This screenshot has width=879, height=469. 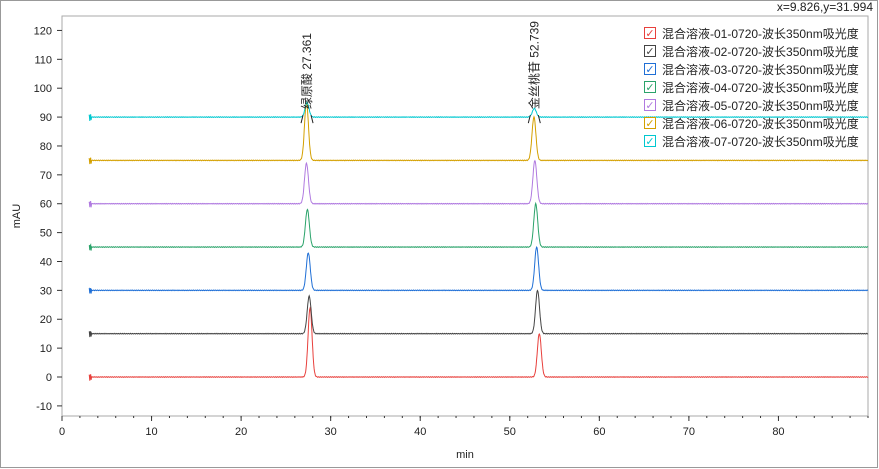 I want to click on legend-item-2: ✓ 混合溶液-02-0720-波长350nm吸光度, so click(x=751, y=51).